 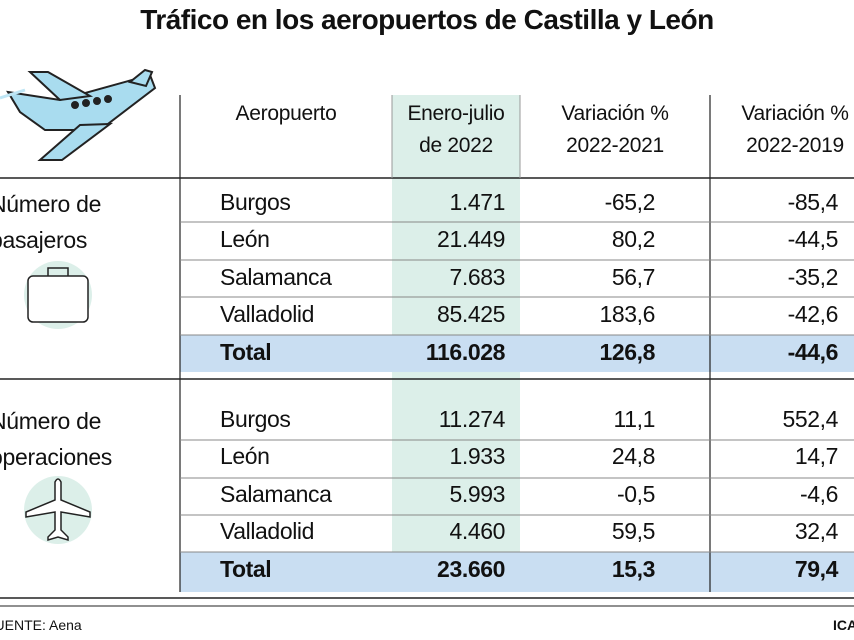 I want to click on column-header: Aeropuerto, so click(x=286, y=113).